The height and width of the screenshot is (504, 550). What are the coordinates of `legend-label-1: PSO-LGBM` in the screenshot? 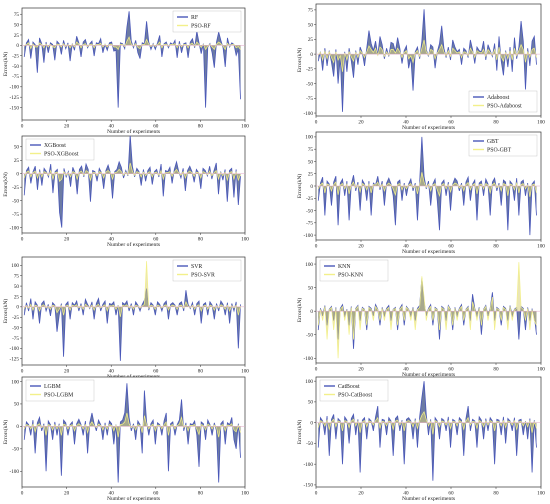 It's located at (58, 396).